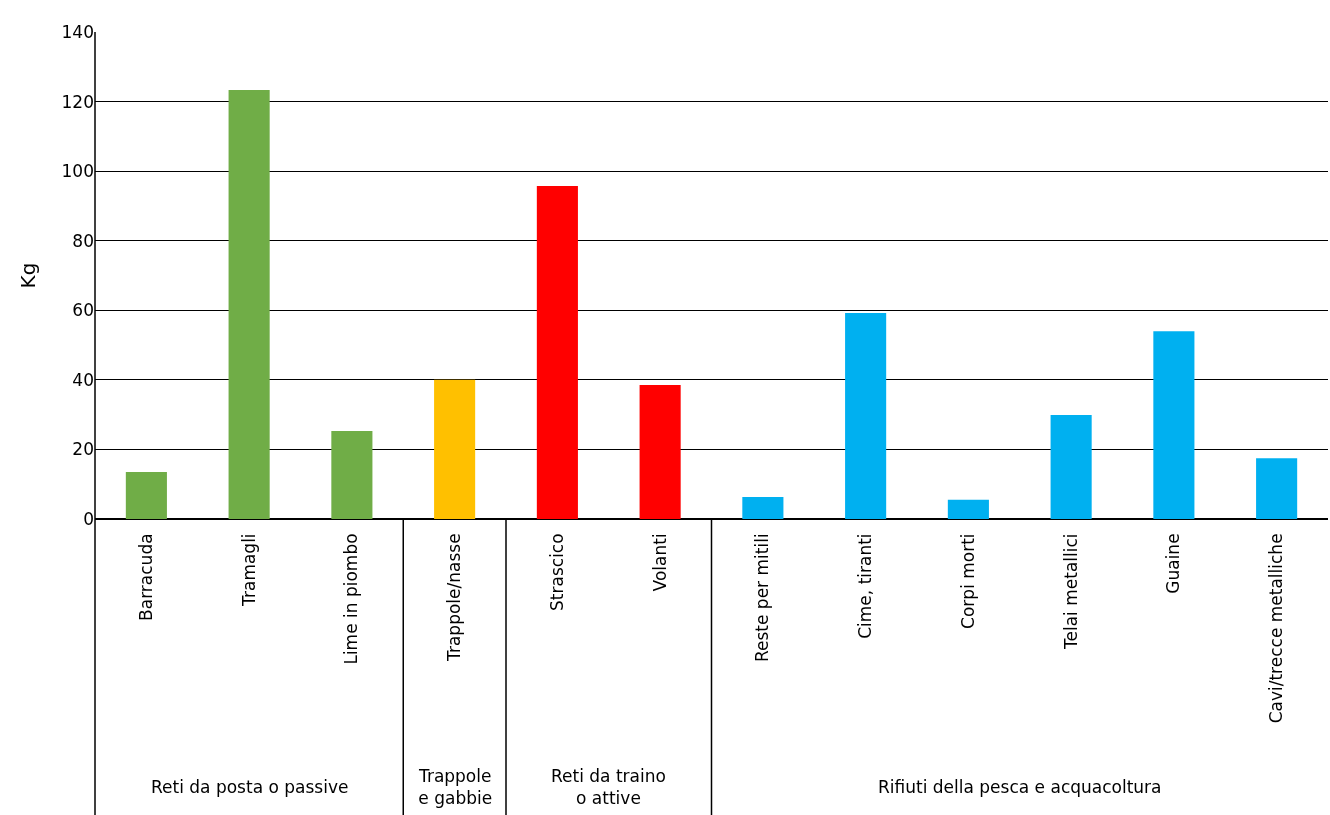 The image size is (1330, 815). I want to click on x-tick-label: Volanti, so click(659, 562).